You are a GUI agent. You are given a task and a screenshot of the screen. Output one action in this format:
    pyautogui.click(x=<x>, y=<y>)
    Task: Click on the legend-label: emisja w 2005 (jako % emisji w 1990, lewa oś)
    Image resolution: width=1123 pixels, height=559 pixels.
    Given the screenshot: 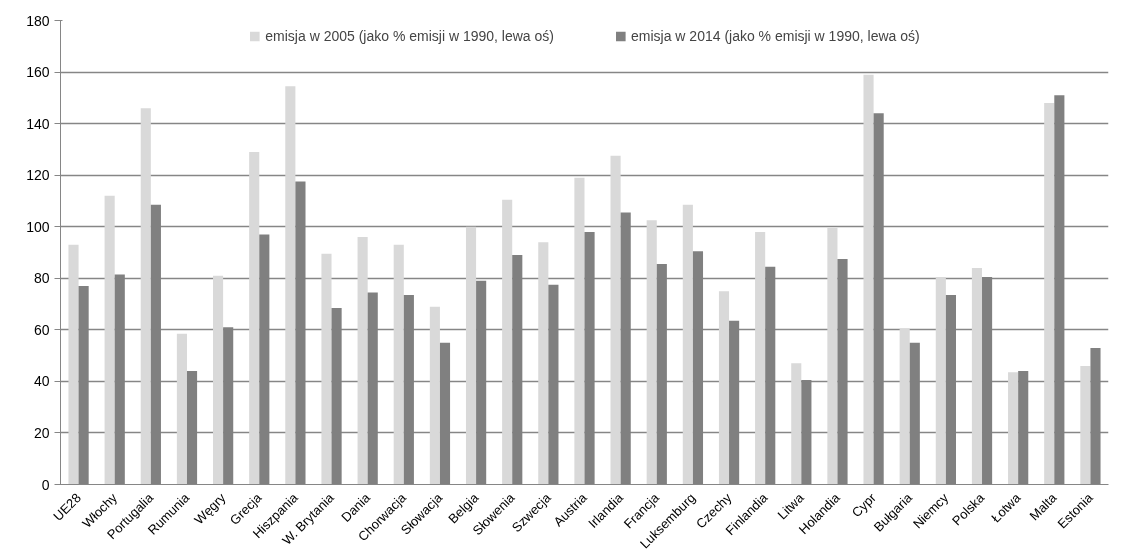 What is the action you would take?
    pyautogui.click(x=409, y=36)
    